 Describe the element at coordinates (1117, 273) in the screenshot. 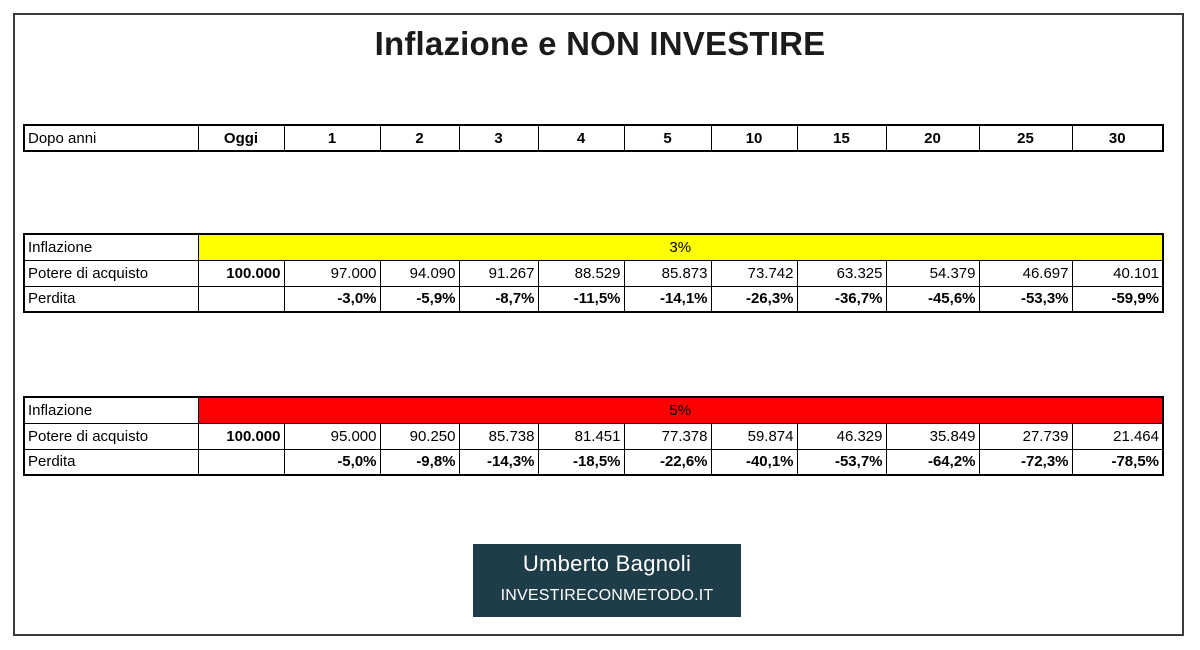

I see `purchasing-value-cell: 40.101` at that location.